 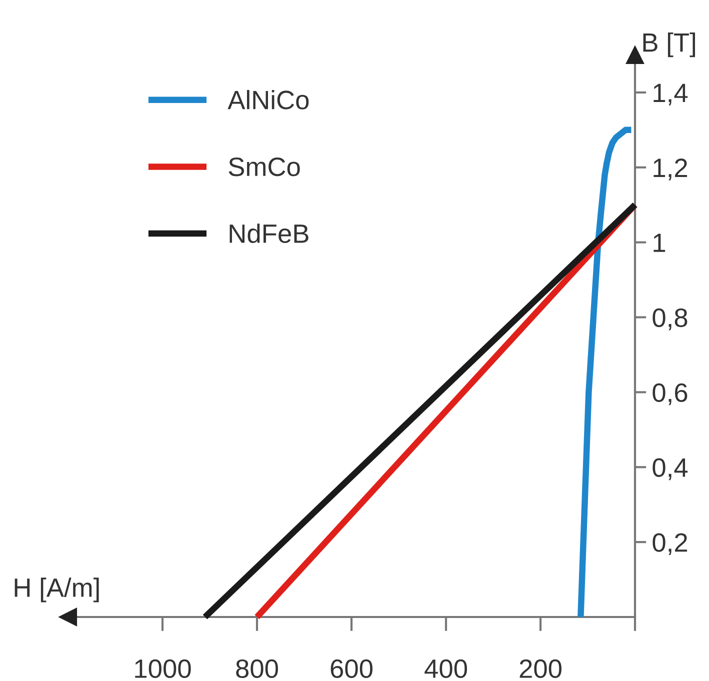 I want to click on y-tick-label: 1,2, so click(x=671, y=169).